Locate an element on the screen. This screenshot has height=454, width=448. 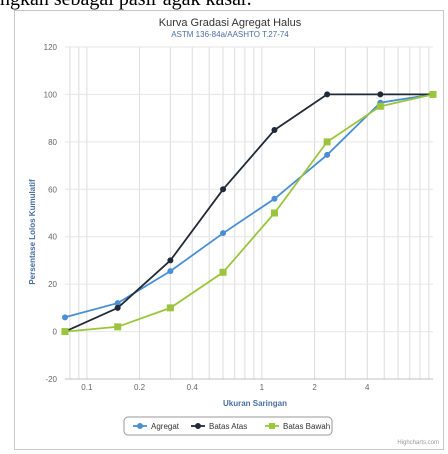
x-tick-label: 2 is located at coordinates (314, 387).